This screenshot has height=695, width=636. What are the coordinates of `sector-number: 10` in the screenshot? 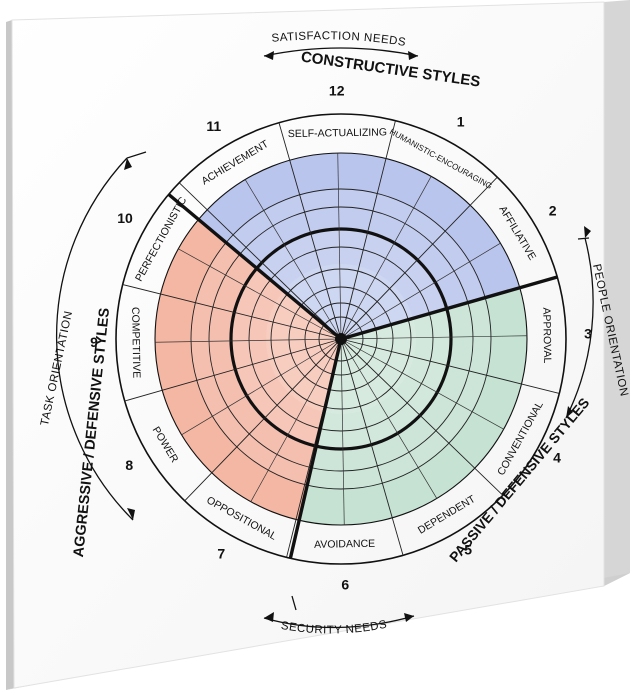 It's located at (125, 218).